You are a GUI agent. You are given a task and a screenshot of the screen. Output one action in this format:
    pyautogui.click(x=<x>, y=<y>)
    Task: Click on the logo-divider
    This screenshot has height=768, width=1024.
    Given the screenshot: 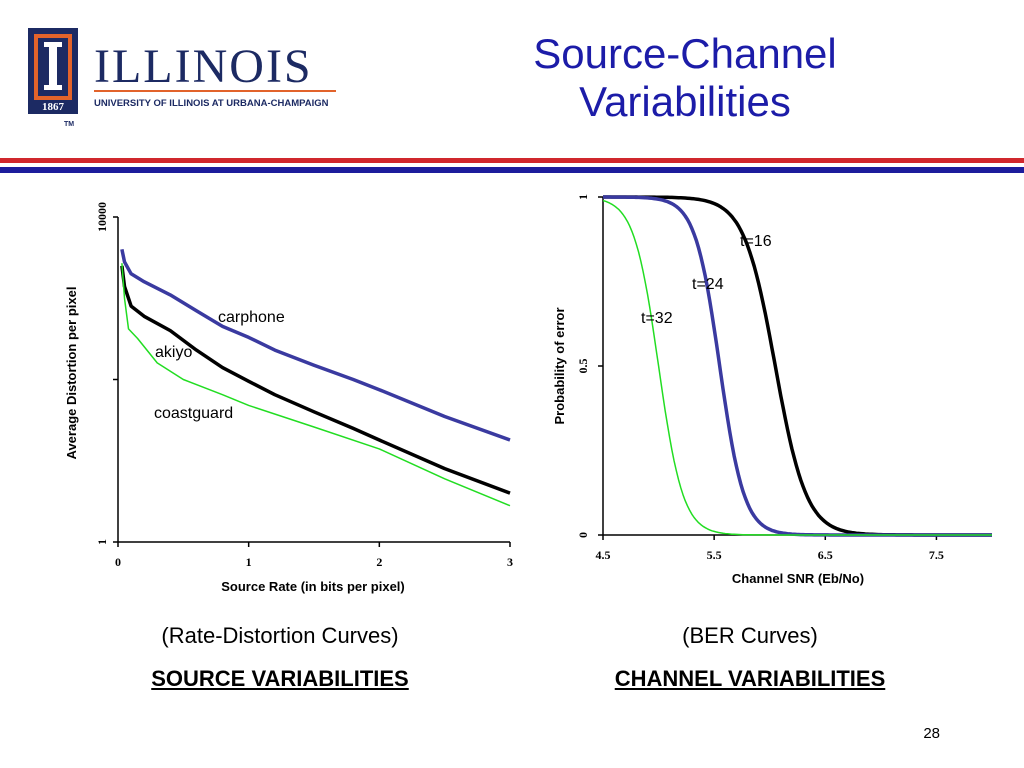 What is the action you would take?
    pyautogui.click(x=215, y=91)
    